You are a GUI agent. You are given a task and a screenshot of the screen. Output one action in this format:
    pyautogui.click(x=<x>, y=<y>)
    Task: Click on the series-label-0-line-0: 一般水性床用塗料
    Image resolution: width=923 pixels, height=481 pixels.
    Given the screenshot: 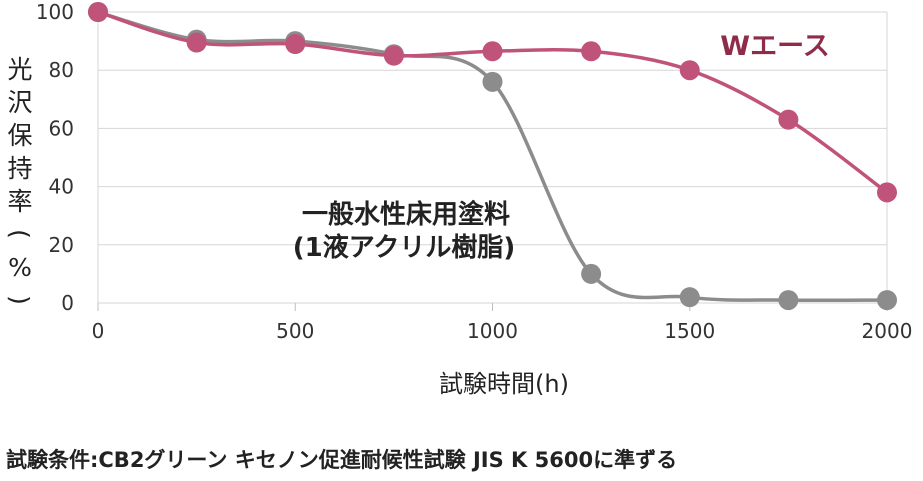 What is the action you would take?
    pyautogui.click(x=406, y=214)
    